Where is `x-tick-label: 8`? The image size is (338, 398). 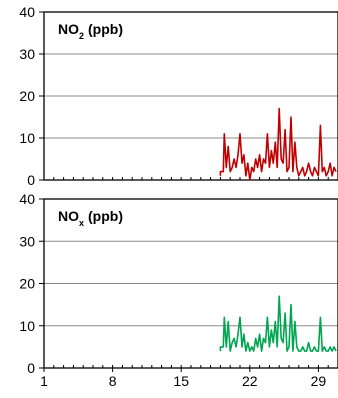
x-tick-label: 8 is located at coordinates (113, 381).